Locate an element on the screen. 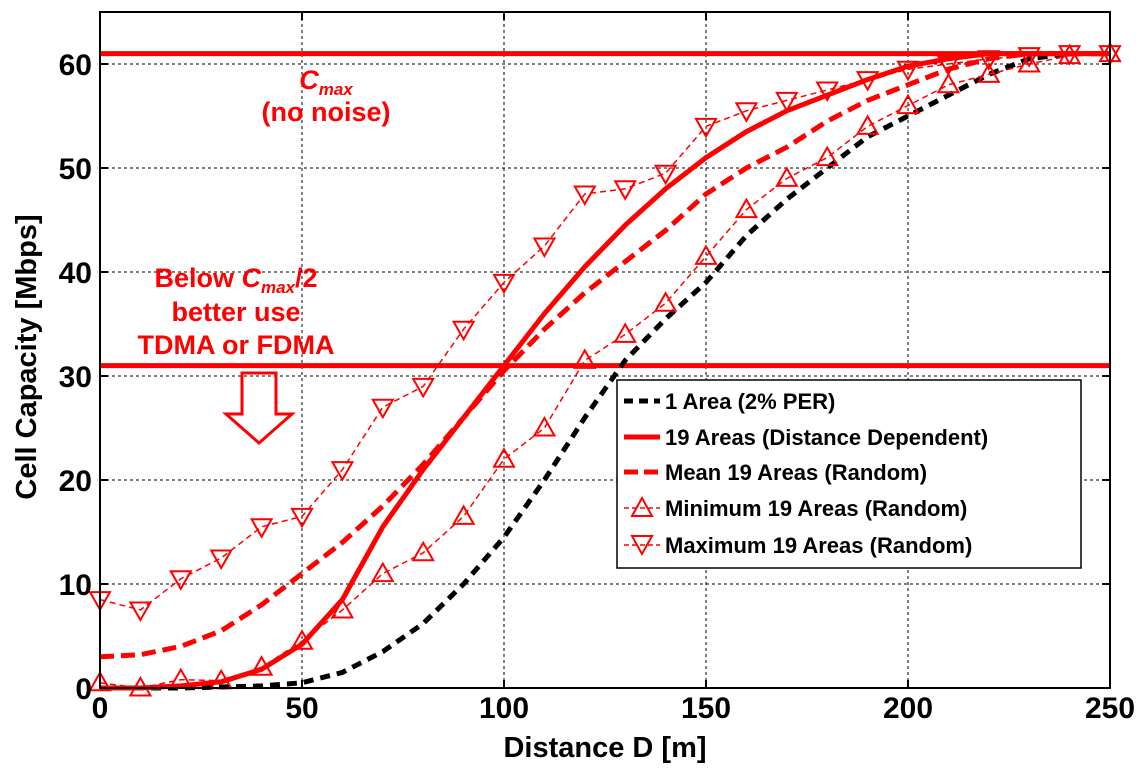  half-cmax-line3: TDMA or FDMA is located at coordinates (236, 345).